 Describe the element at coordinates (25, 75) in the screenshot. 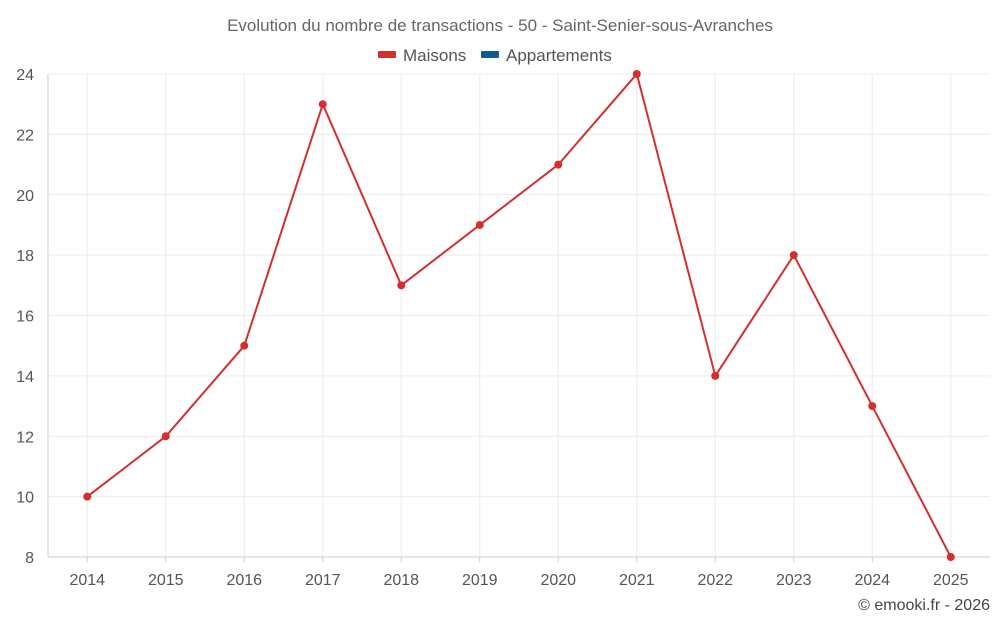

I see `y-tick-label: 24` at that location.